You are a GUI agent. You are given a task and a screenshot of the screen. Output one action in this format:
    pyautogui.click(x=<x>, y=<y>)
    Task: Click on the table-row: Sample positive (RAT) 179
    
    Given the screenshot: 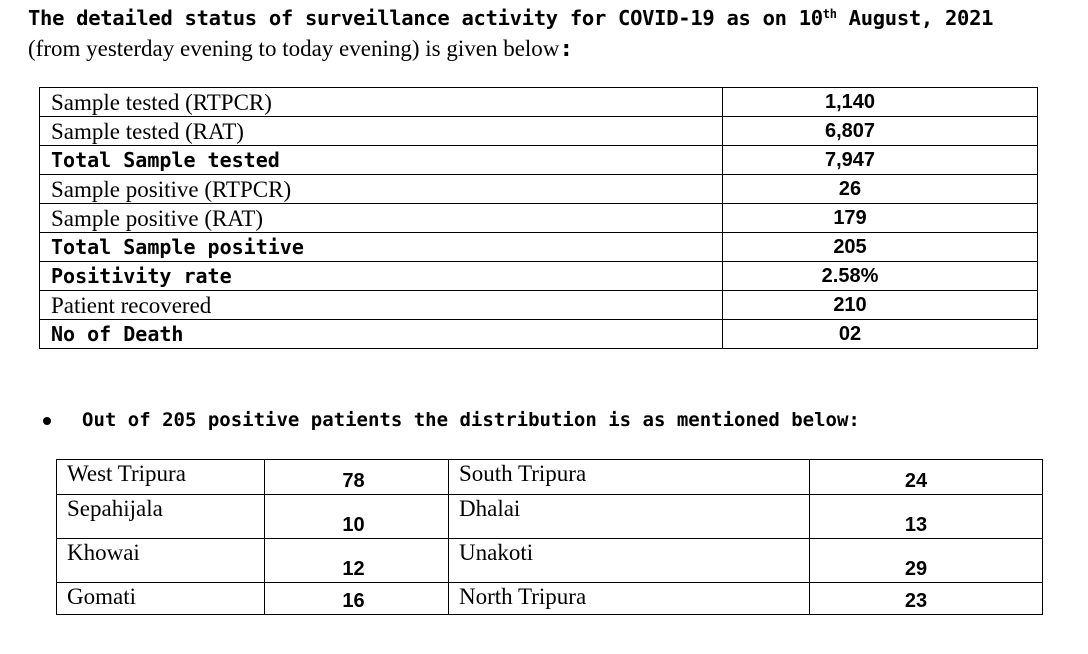 What is the action you would take?
    pyautogui.click(x=538, y=218)
    